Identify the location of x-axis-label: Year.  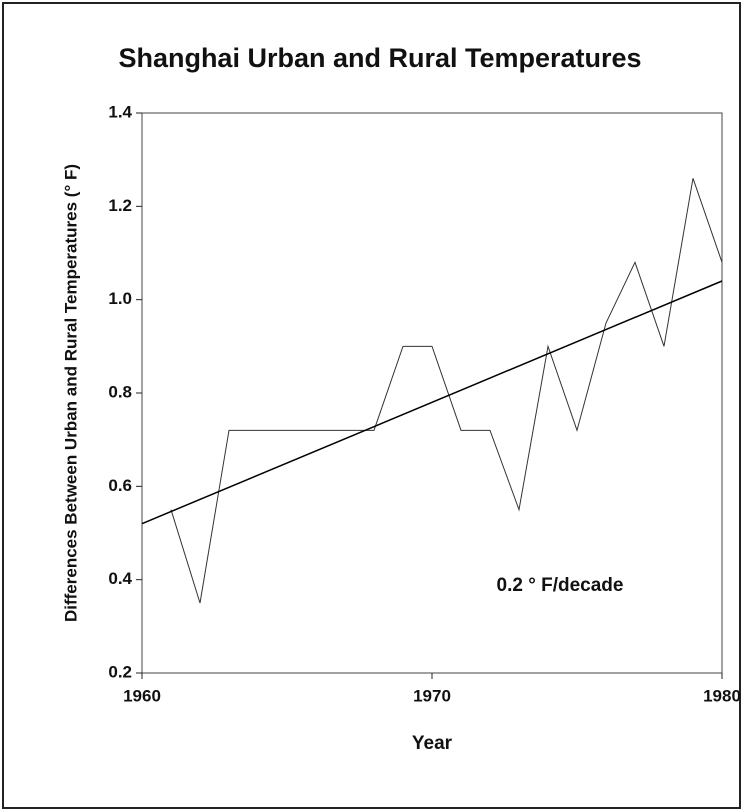
(432, 743).